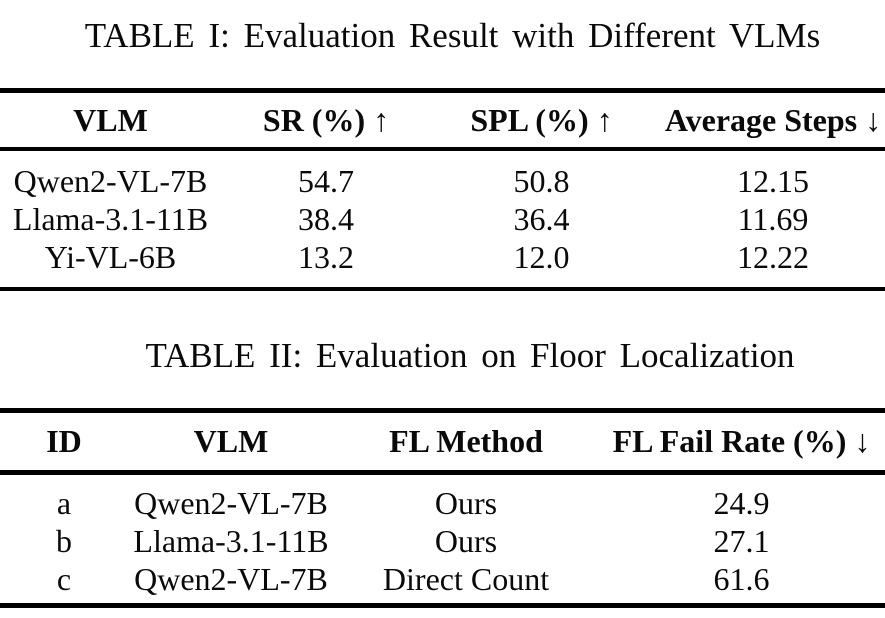 This screenshot has height=618, width=885. I want to click on table-cell: Yi-VL-6B, so click(110, 257).